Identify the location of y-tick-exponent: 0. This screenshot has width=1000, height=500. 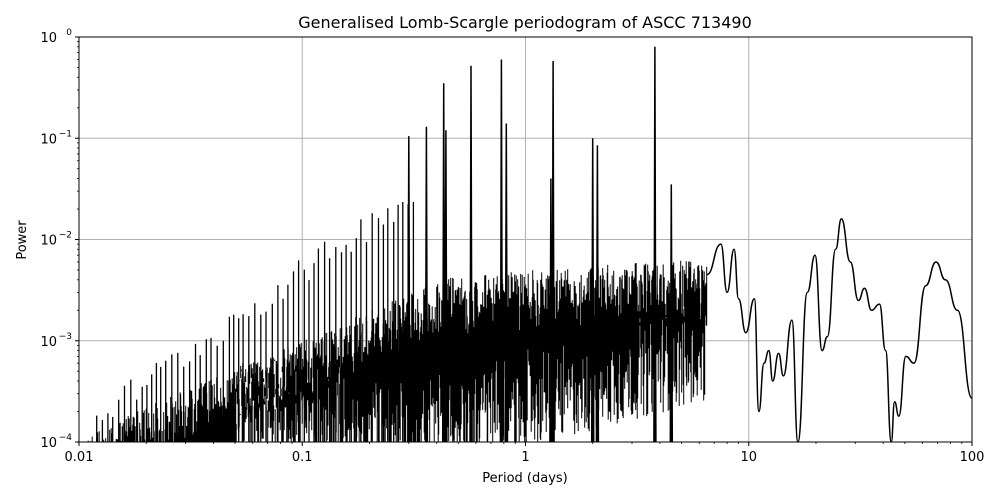
(69, 33).